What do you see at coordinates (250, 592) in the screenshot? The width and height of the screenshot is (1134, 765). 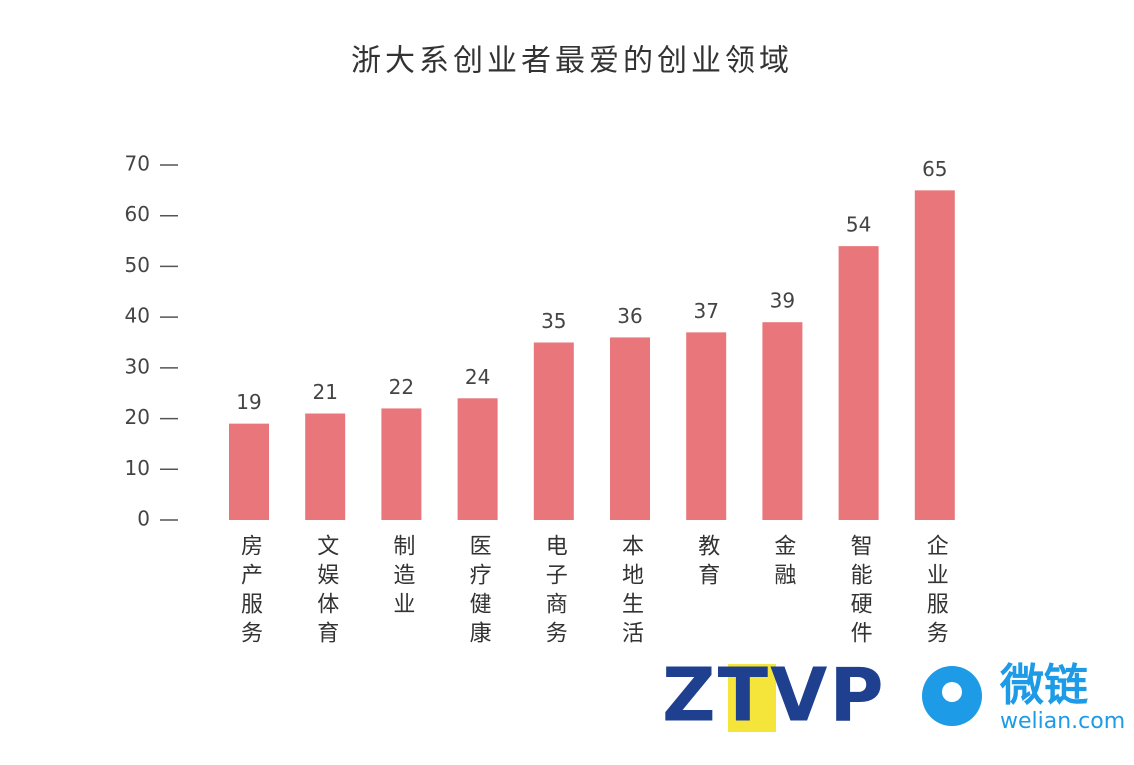 I see `x-tick-label: 房产服务` at bounding box center [250, 592].